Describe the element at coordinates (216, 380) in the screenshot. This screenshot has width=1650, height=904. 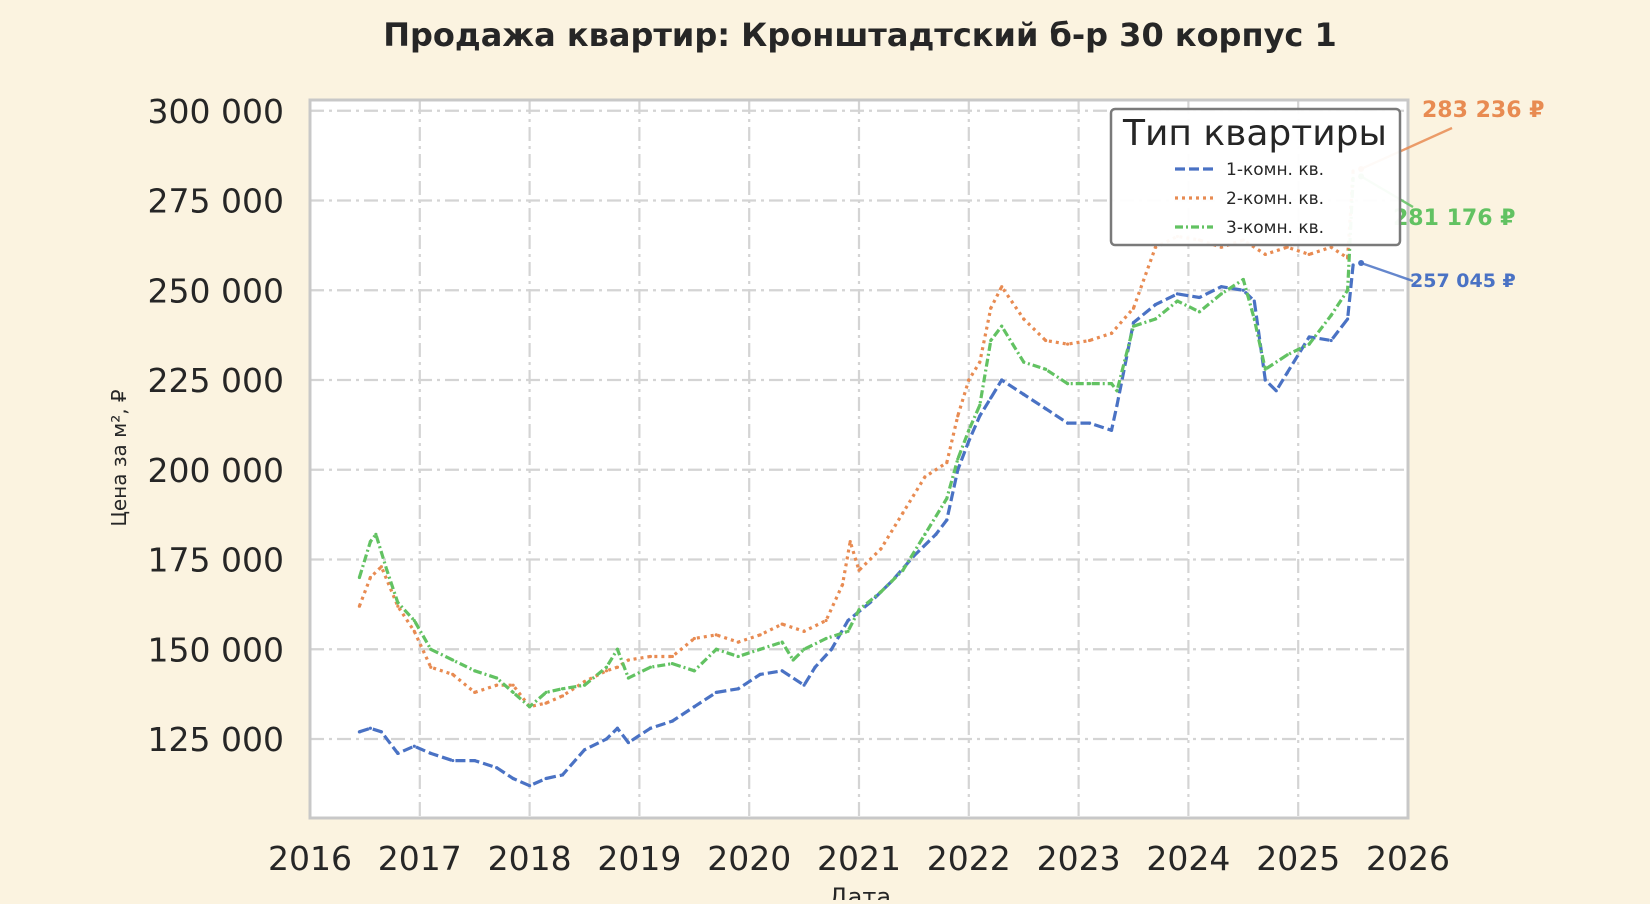
I see `y-tick-label: 225 000` at that location.